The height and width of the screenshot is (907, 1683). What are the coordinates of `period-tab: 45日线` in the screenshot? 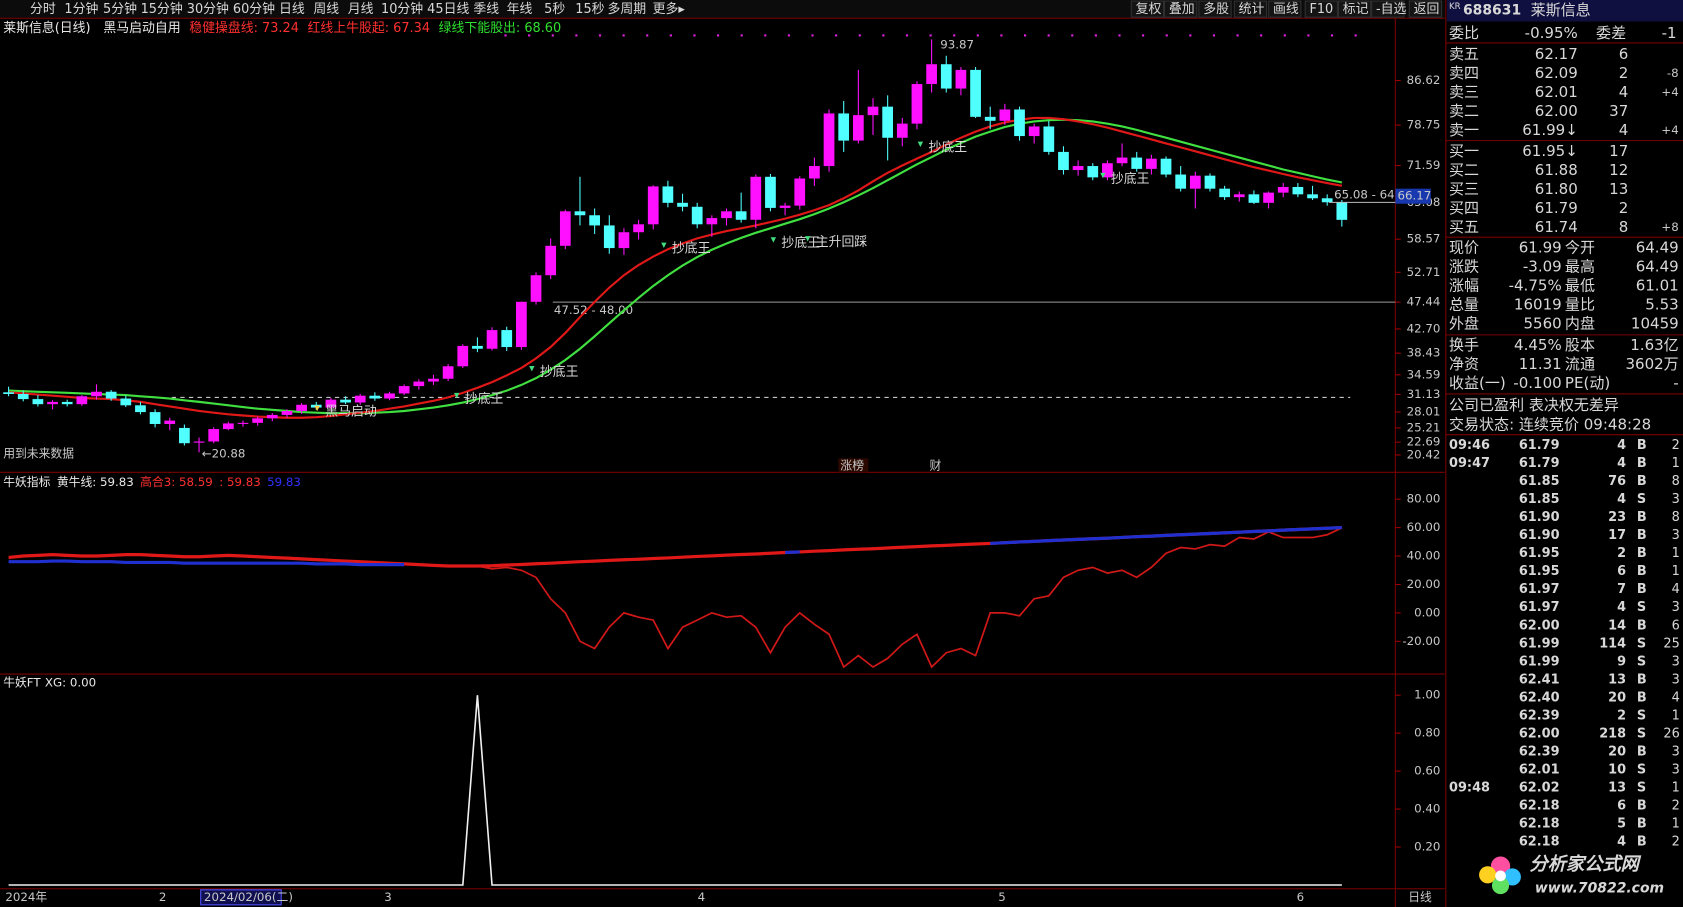 It's located at (448, 9).